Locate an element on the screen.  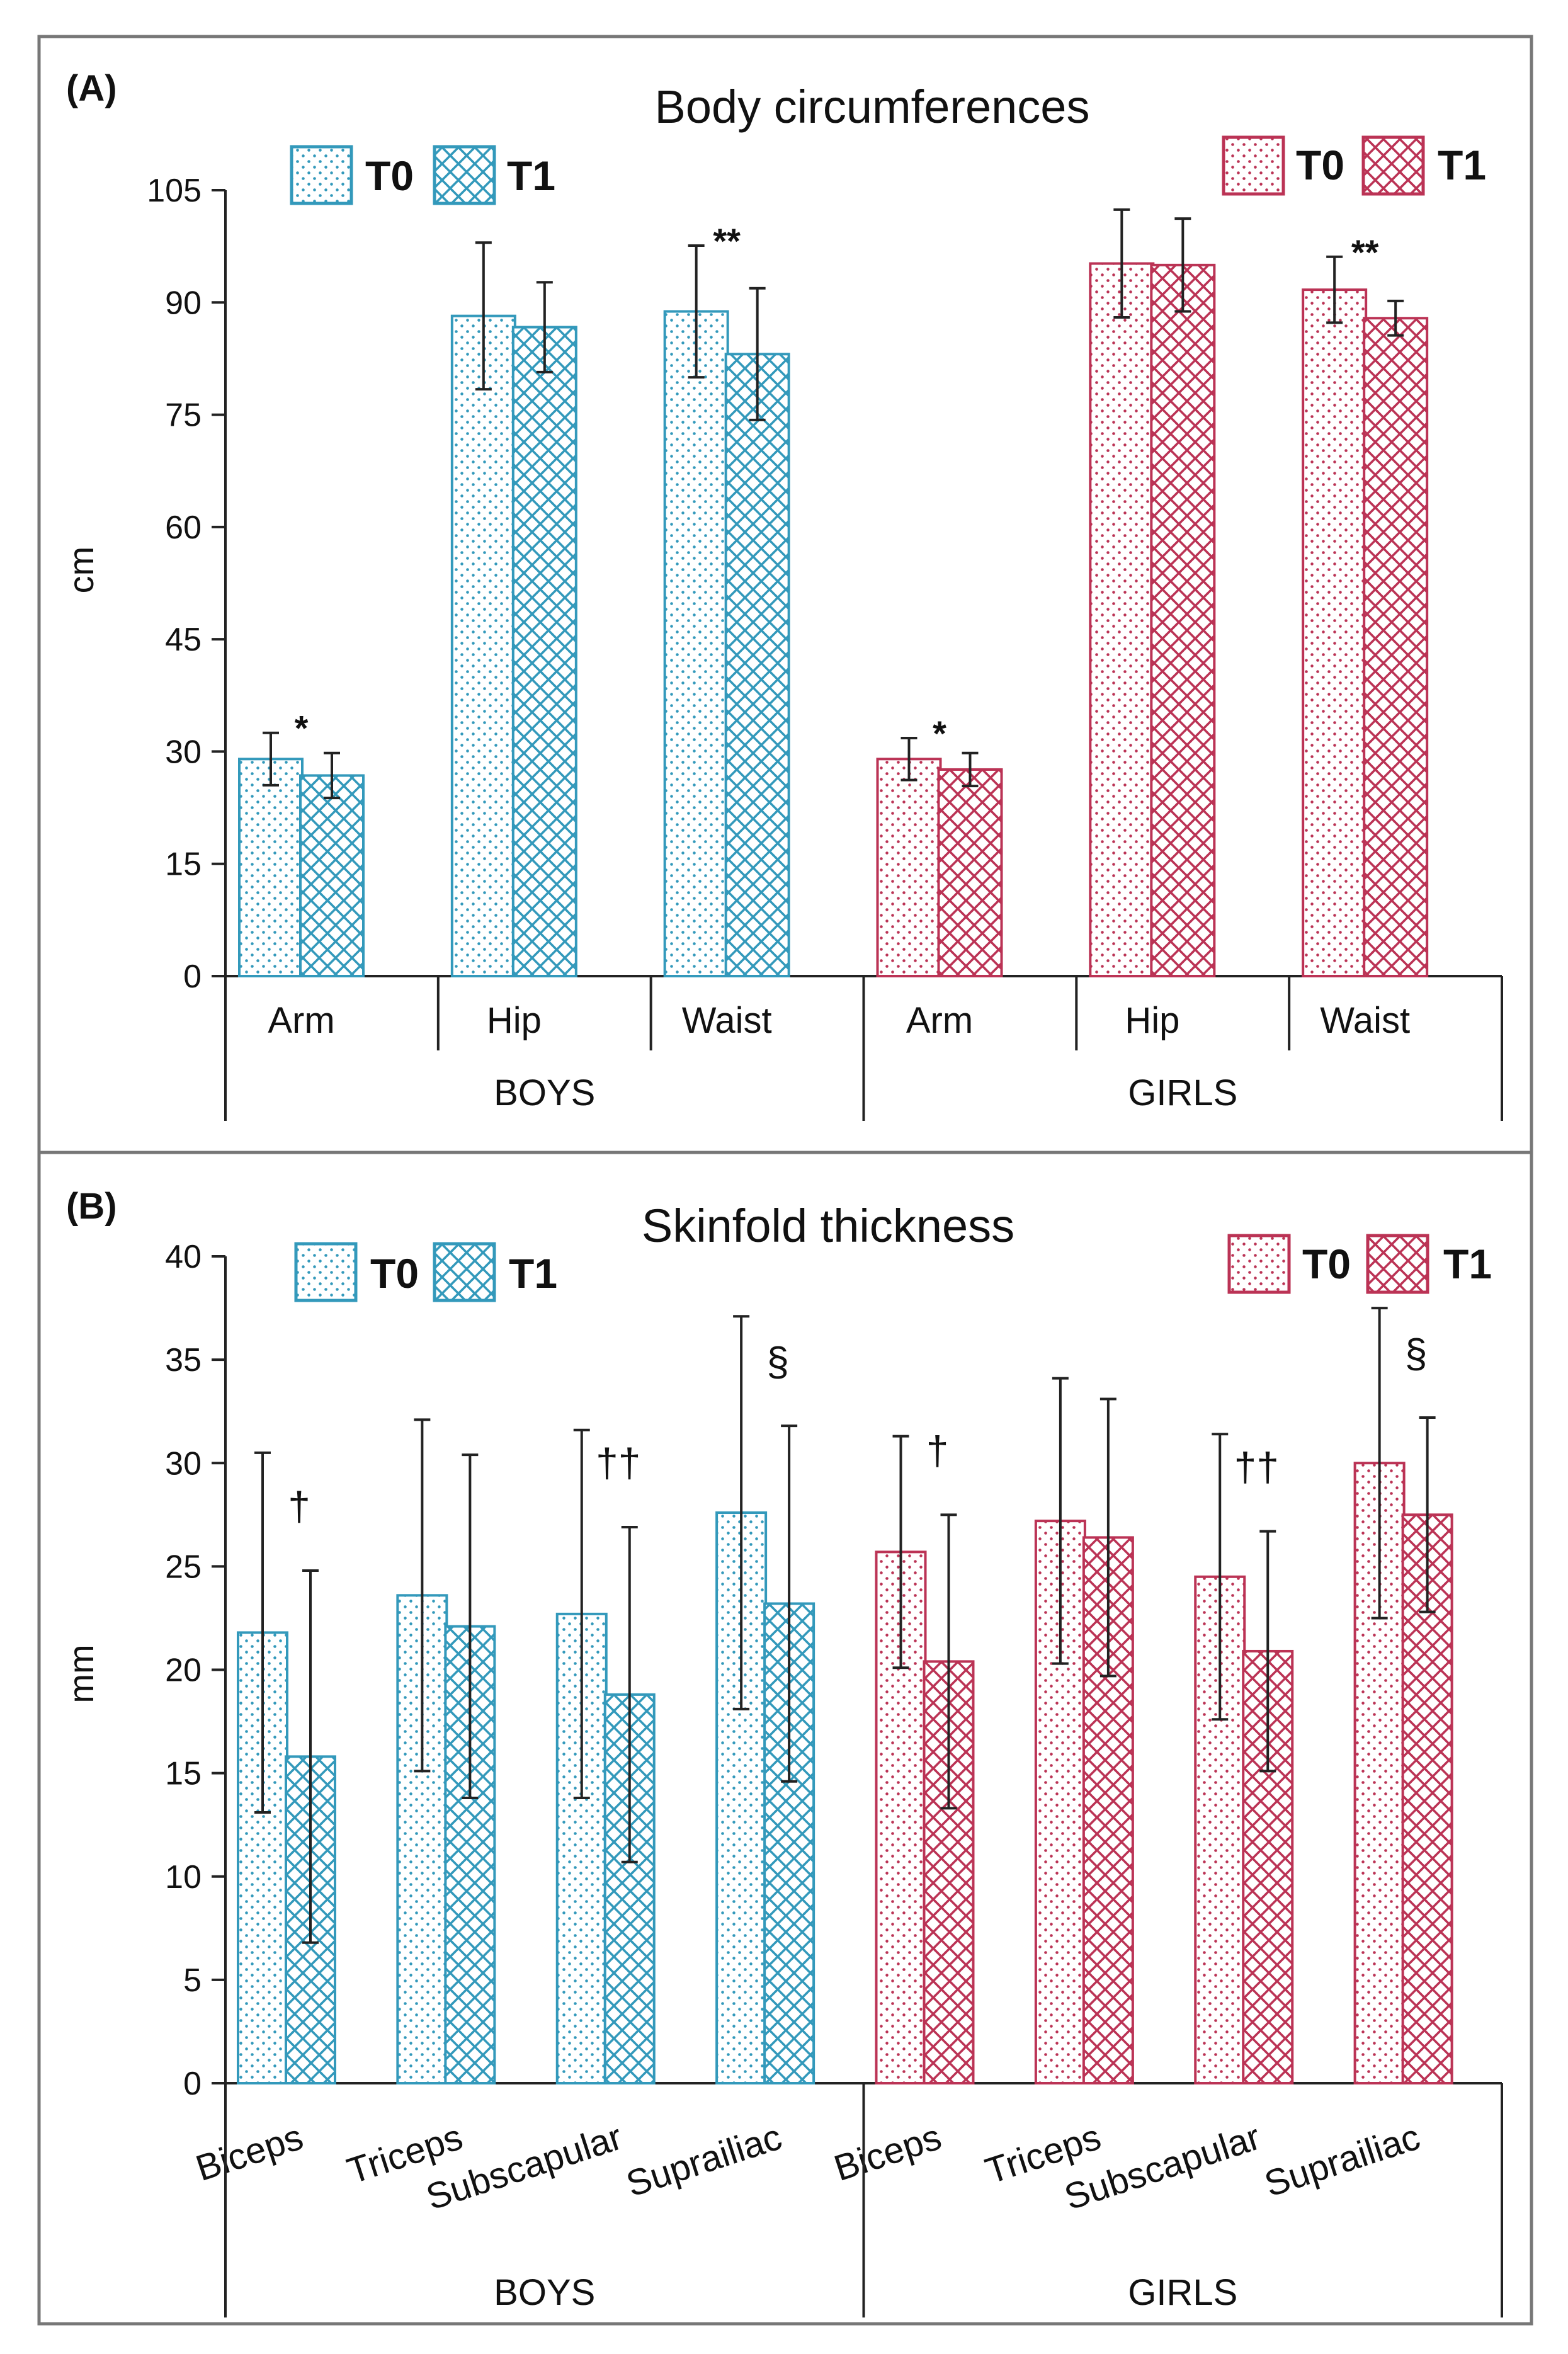
bar-boys-hip-t0 is located at coordinates (483, 645).